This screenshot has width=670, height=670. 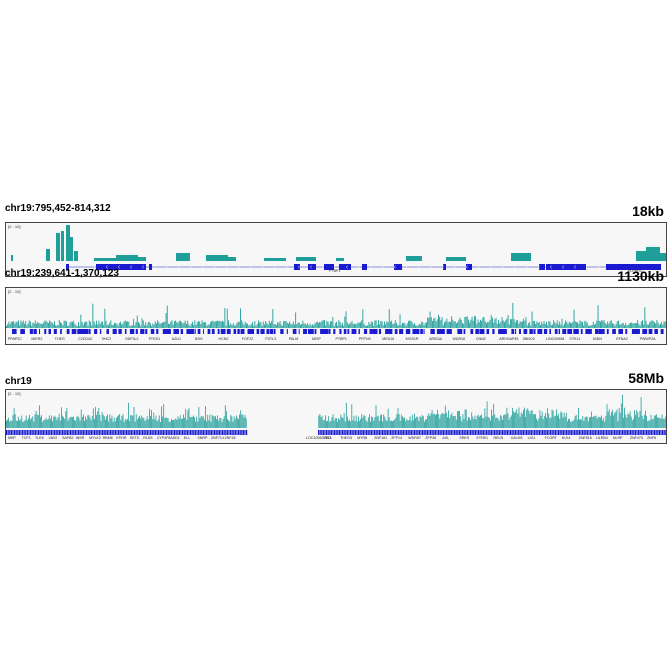 What do you see at coordinates (336, 249) in the screenshot?
I see `track-frame: [0 - 10] PTBP1 PLPPR3` at bounding box center [336, 249].